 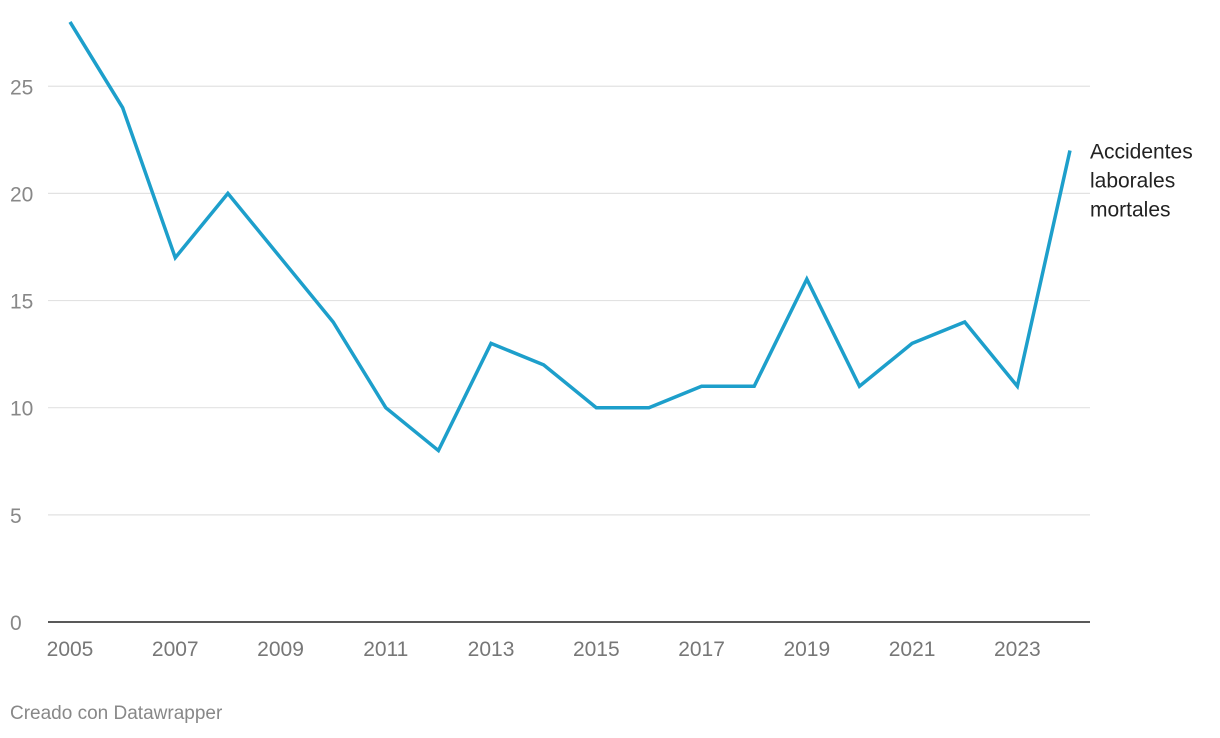 What do you see at coordinates (912, 649) in the screenshot?
I see `x-tick-label: 2021` at bounding box center [912, 649].